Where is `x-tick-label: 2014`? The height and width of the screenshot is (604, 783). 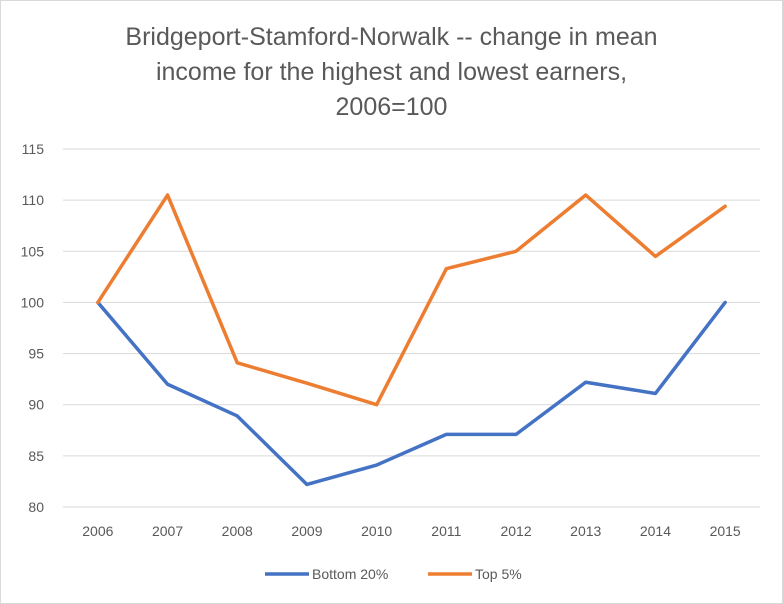
x-tick-label: 2014 is located at coordinates (655, 531).